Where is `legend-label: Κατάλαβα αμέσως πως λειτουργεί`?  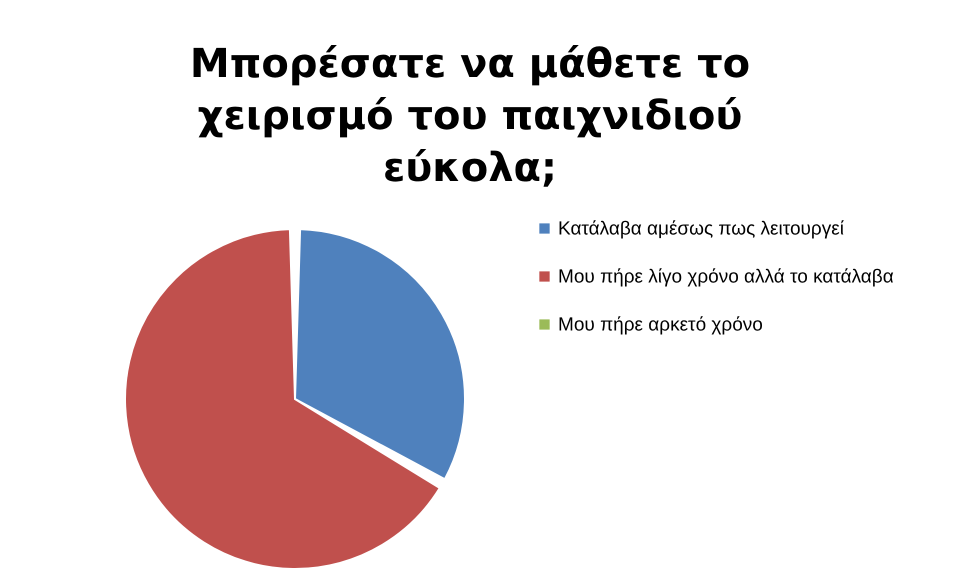
legend-label: Κατάλαβα αμέσως πως λειτουργεί is located at coordinates (701, 229).